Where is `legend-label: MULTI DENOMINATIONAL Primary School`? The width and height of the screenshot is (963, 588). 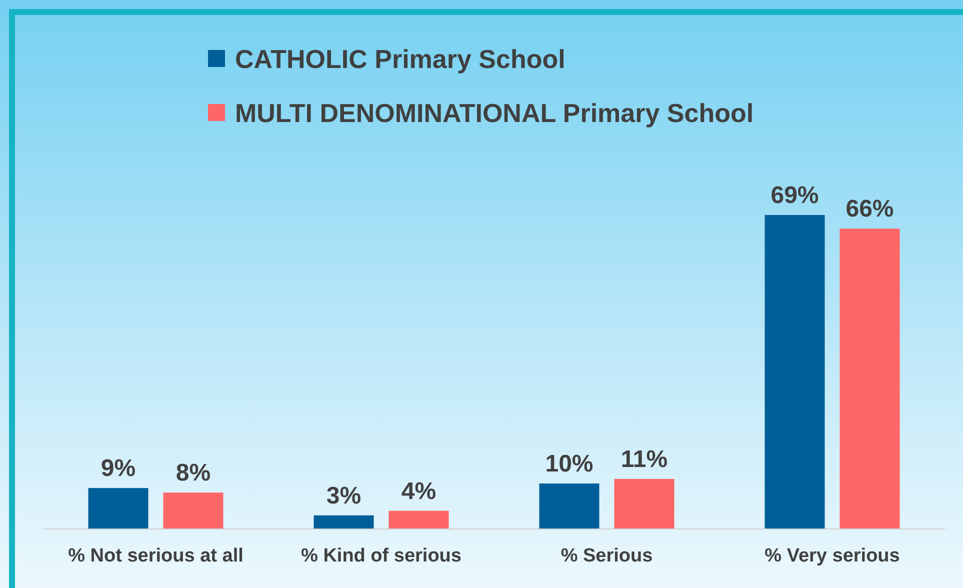 legend-label: MULTI DENOMINATIONAL Primary School is located at coordinates (494, 113).